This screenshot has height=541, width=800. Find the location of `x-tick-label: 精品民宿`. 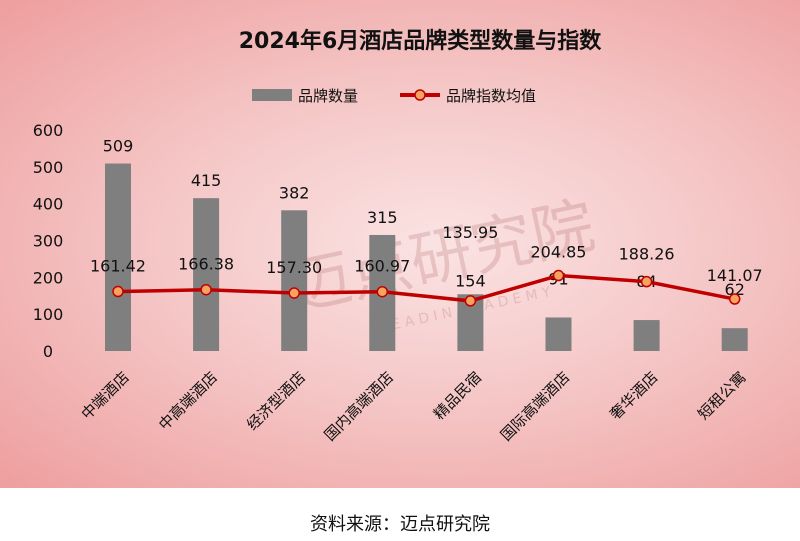

x-tick-label: 精品民宿 is located at coordinates (457, 395).